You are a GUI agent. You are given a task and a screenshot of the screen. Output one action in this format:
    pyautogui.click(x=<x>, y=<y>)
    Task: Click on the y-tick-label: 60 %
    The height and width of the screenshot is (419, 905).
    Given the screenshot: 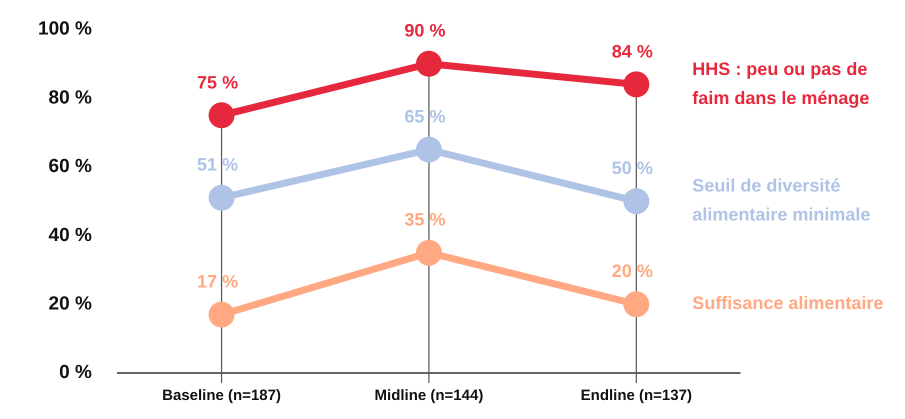 What is the action you would take?
    pyautogui.click(x=70, y=167)
    